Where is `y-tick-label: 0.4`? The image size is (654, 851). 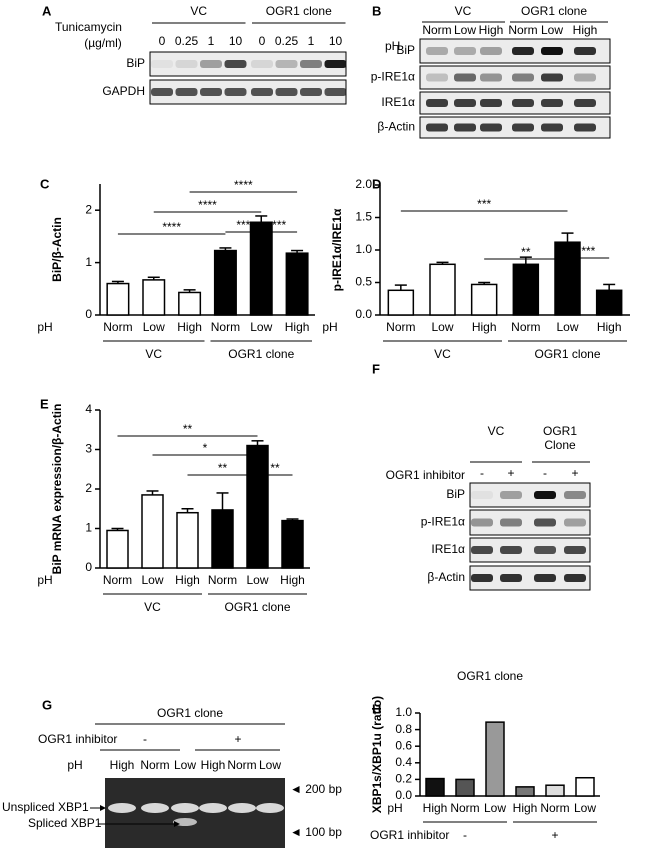 y-tick-label: 0.4 is located at coordinates (403, 762).